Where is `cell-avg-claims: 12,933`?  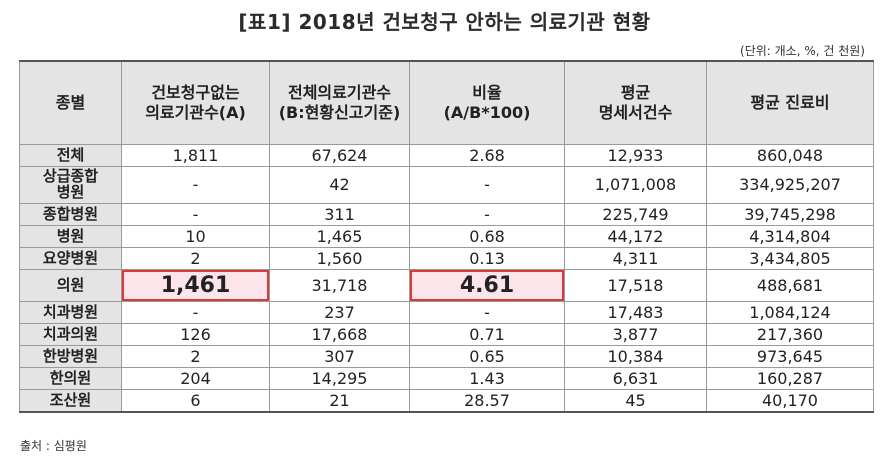 cell-avg-claims: 12,933 is located at coordinates (635, 155).